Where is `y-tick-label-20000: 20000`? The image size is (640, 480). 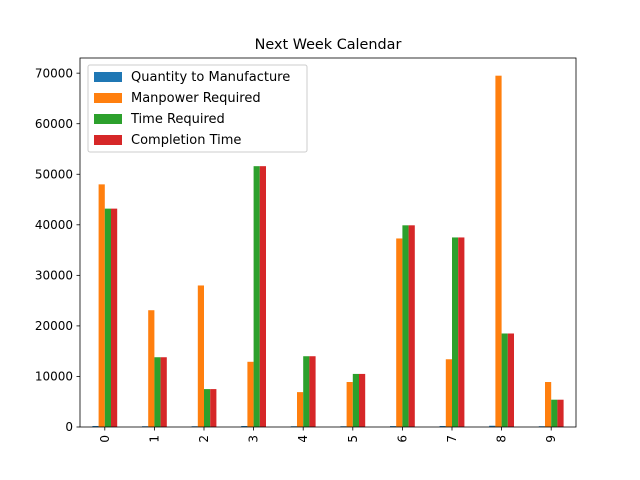
y-tick-label-20000: 20000 is located at coordinates (54, 326).